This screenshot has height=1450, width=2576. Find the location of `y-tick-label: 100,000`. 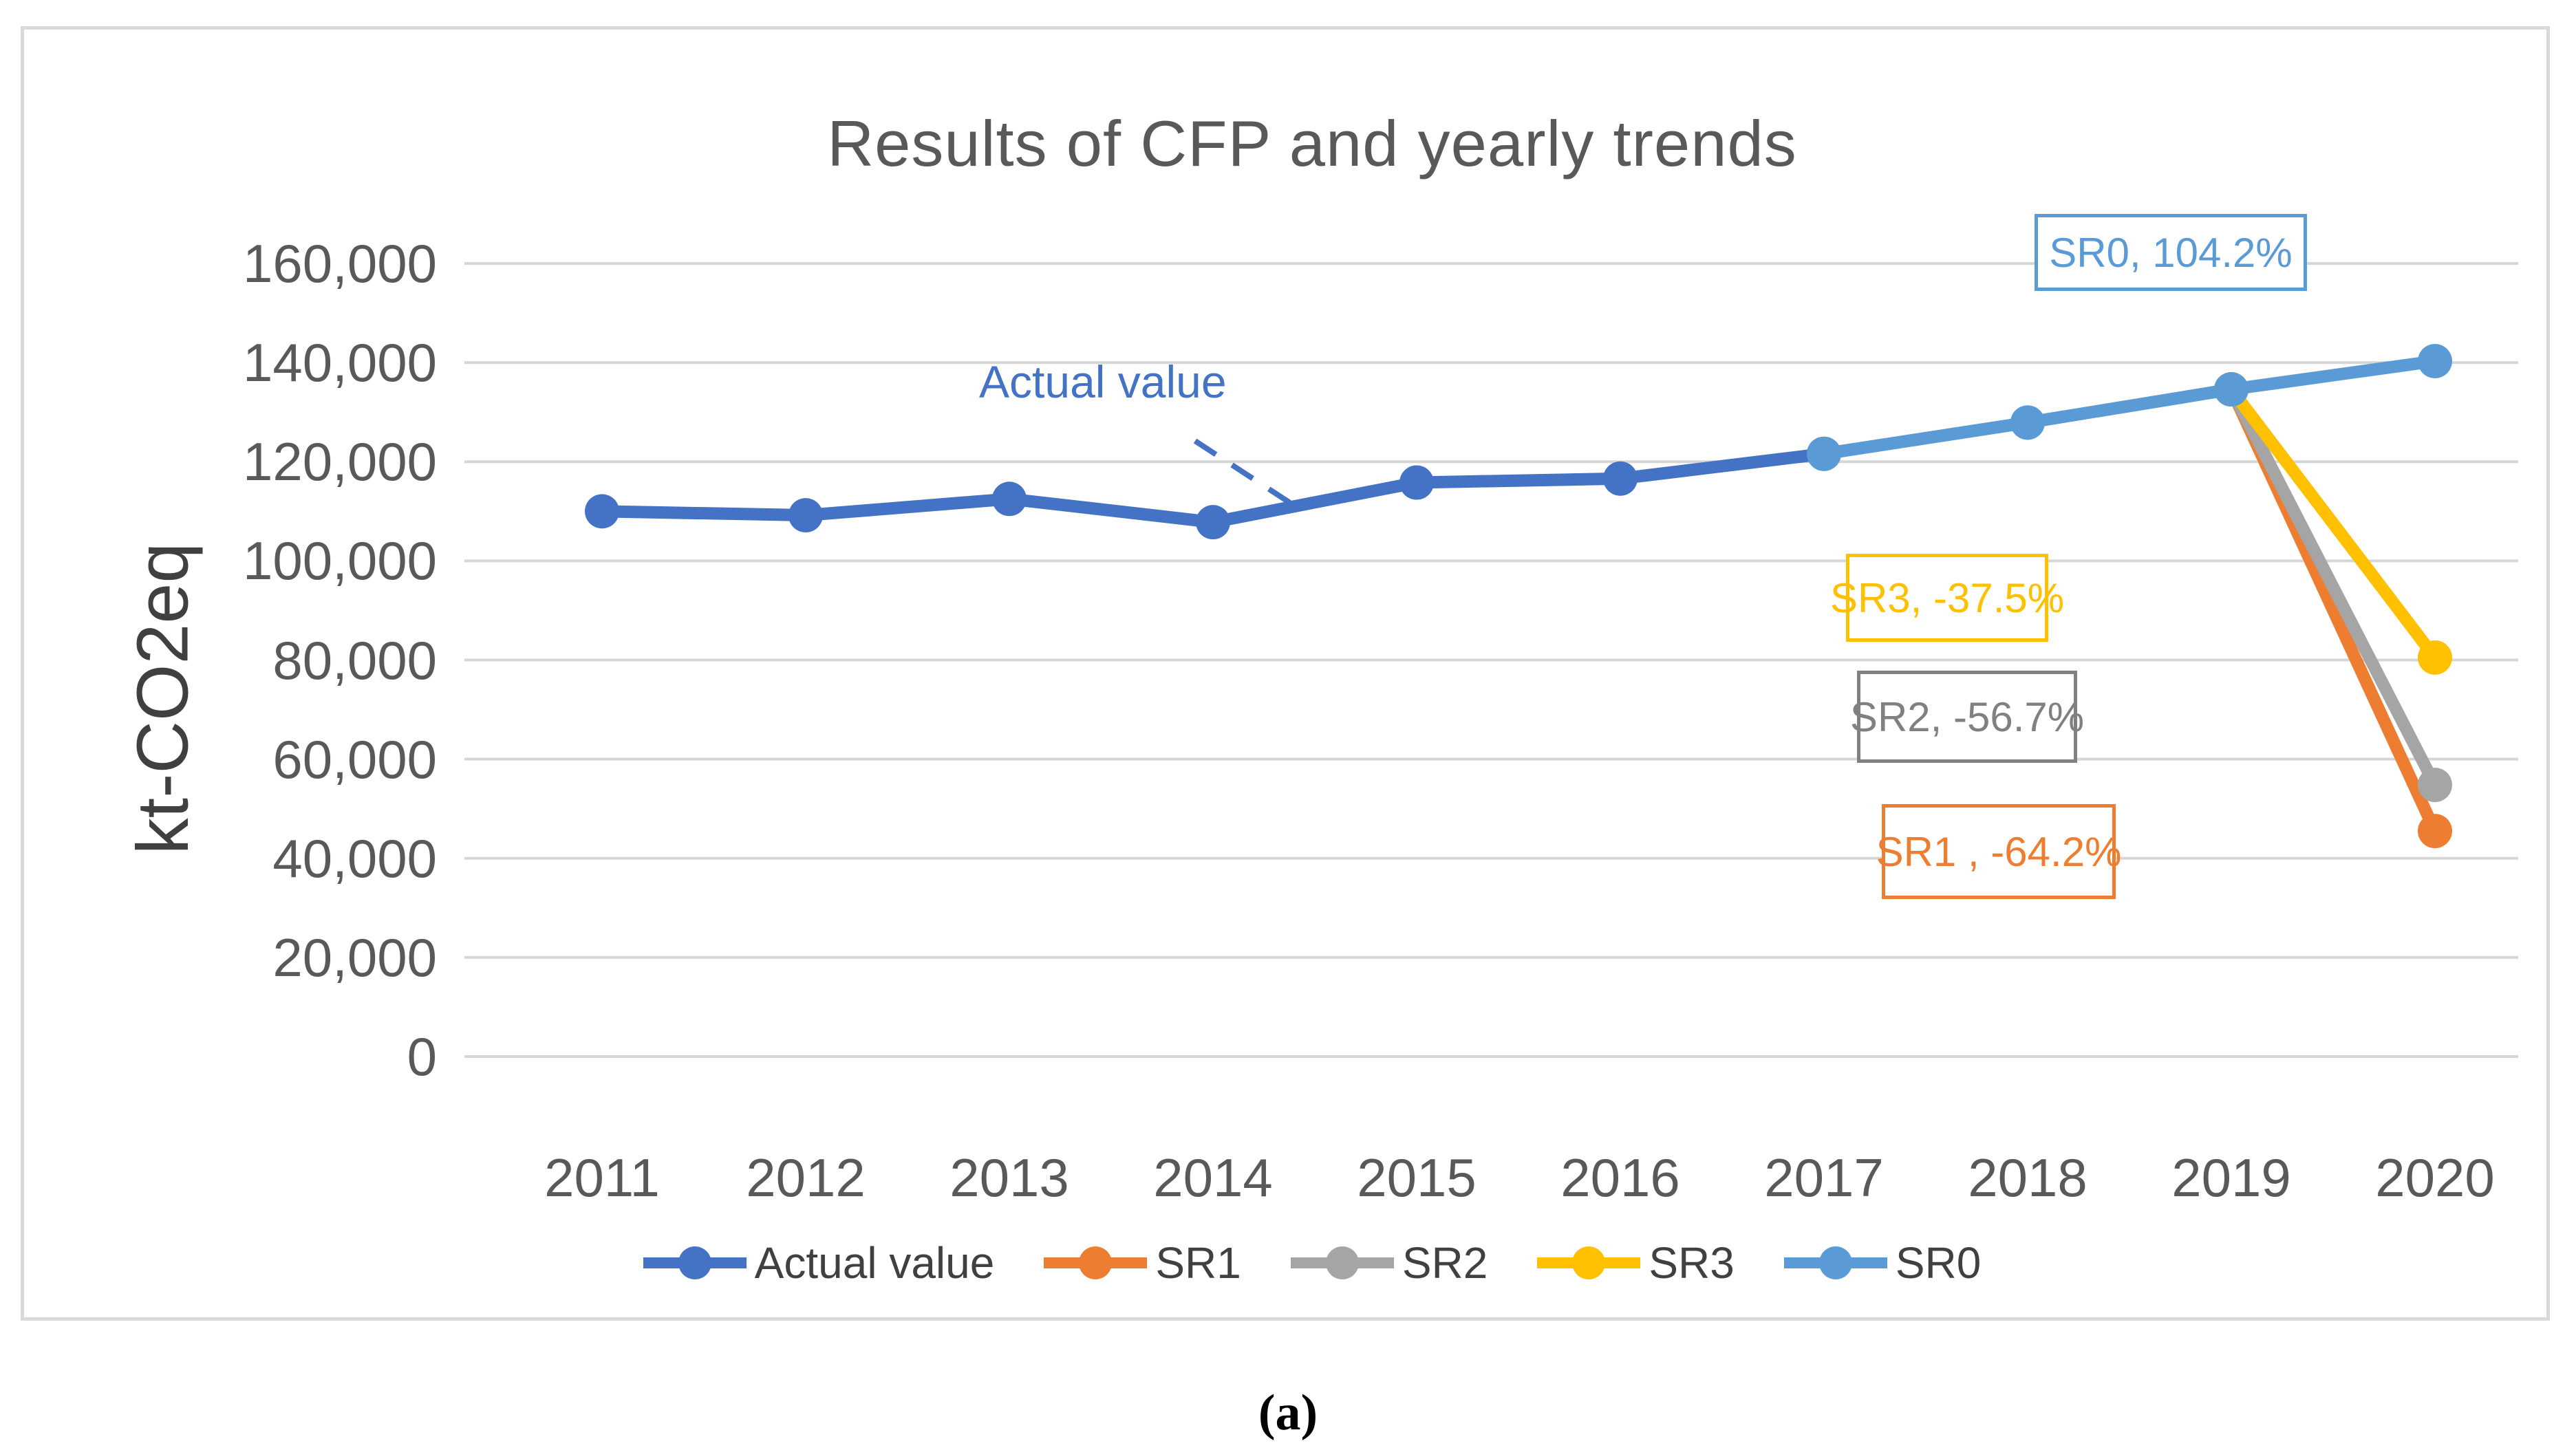

y-tick-label: 100,000 is located at coordinates (340, 561).